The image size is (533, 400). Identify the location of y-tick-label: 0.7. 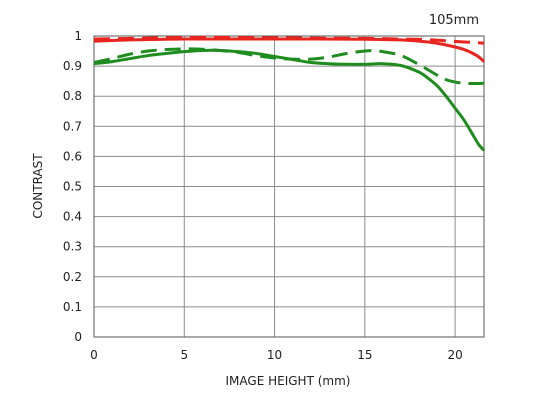
(72, 126).